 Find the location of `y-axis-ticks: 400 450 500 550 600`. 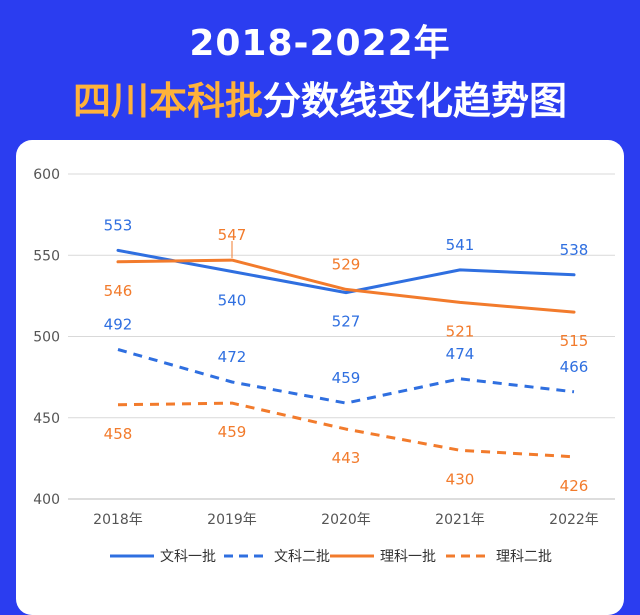

y-axis-ticks: 400 450 500 550 600 is located at coordinates (46, 337).